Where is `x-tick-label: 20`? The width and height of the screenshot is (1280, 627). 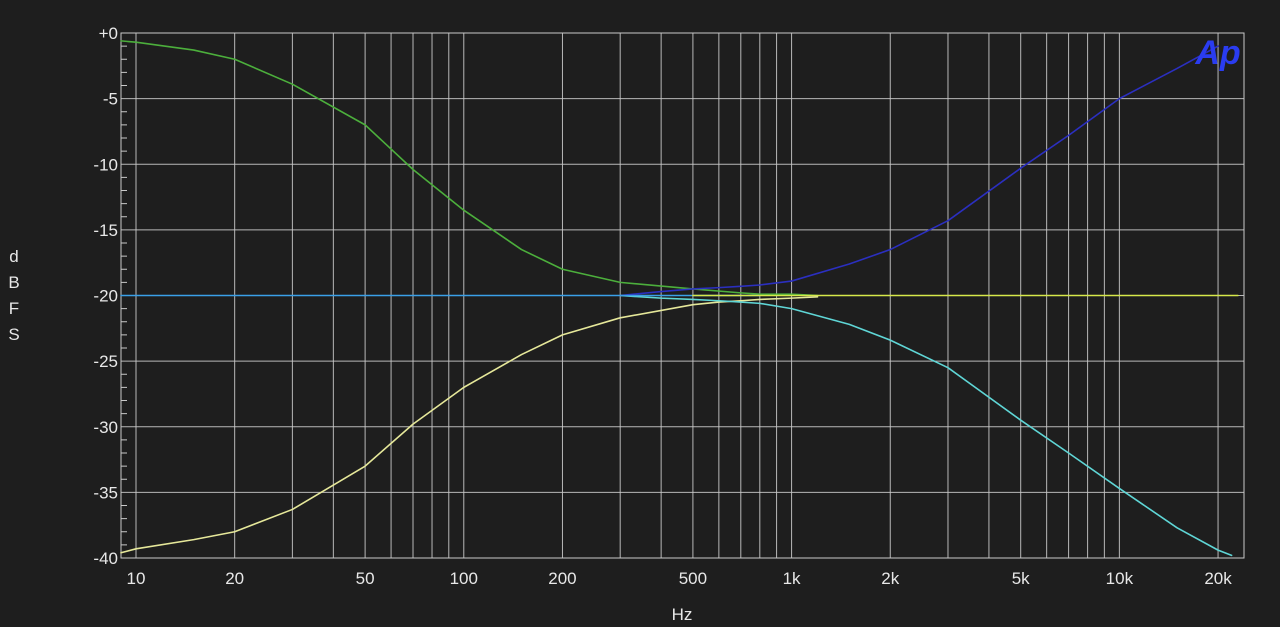 x-tick-label: 20 is located at coordinates (234, 578).